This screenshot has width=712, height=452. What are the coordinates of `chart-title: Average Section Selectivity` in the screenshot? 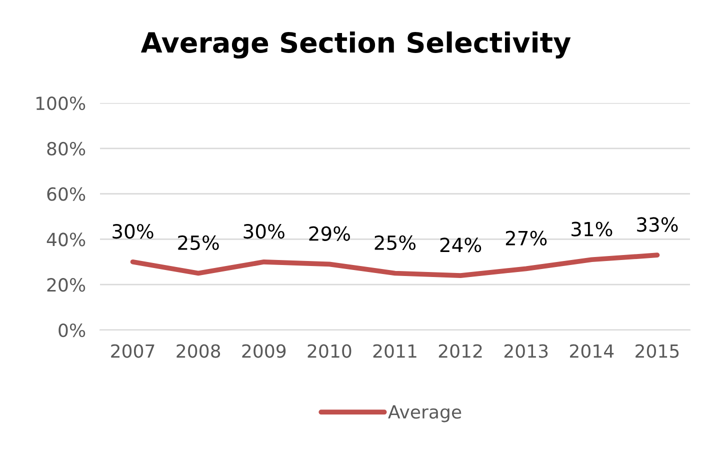 It's located at (355, 45).